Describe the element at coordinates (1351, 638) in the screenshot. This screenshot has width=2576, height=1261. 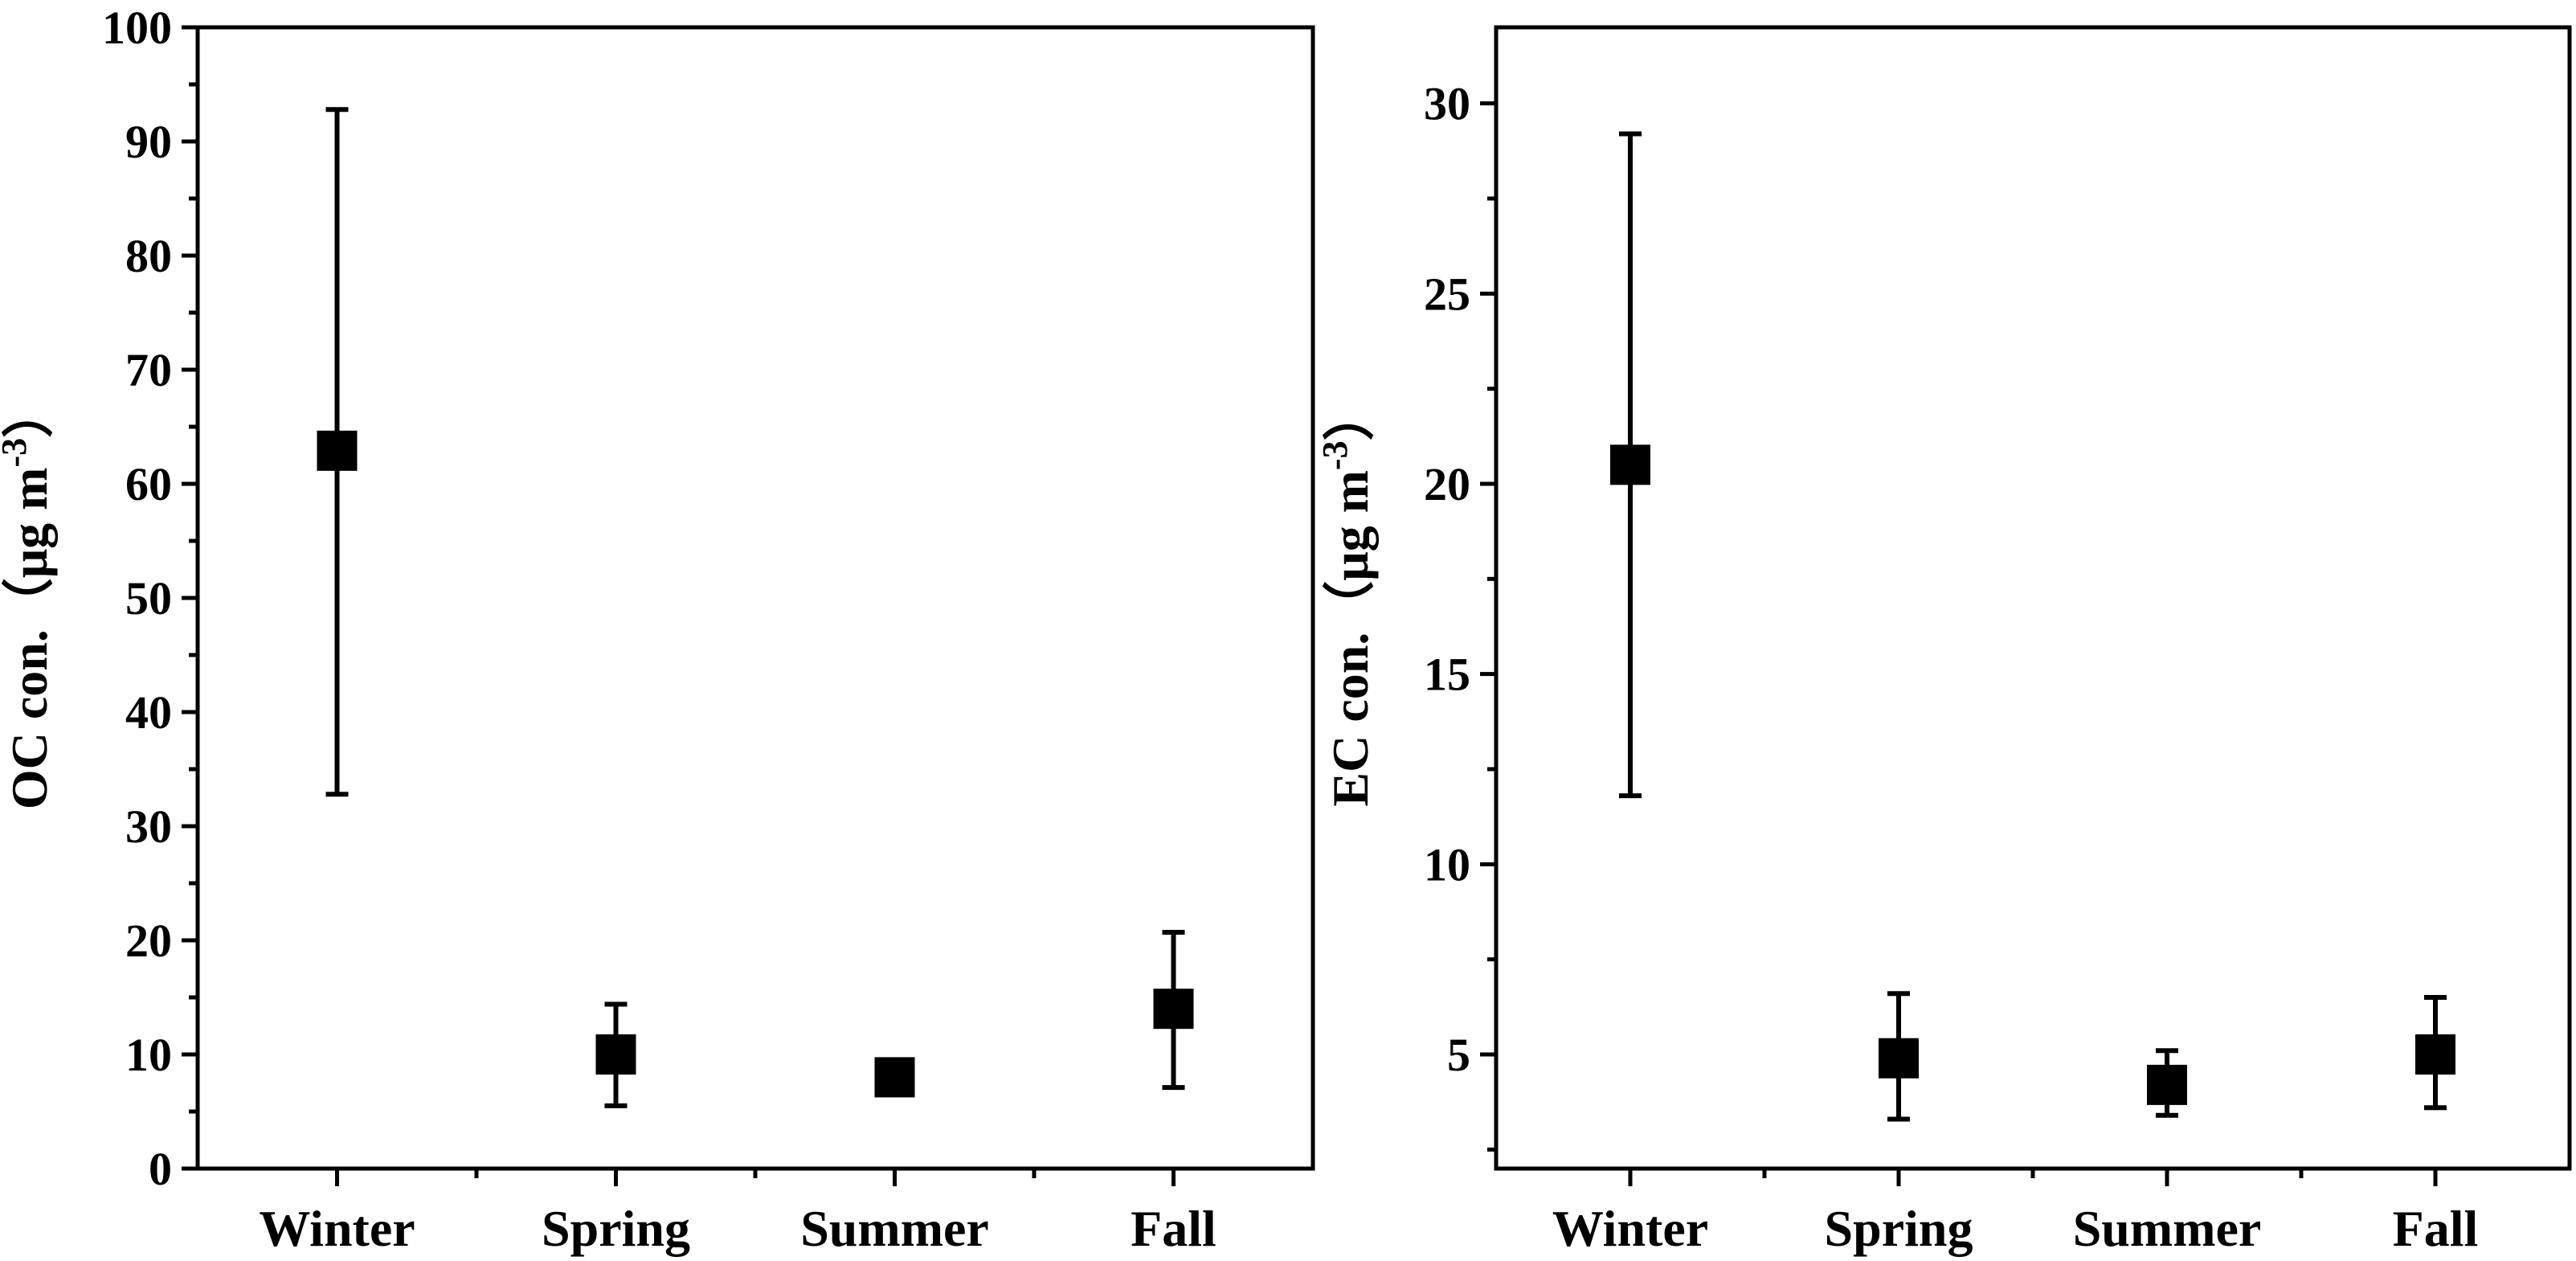
I see `y-axis-title-main: EC con.（μg m` at that location.